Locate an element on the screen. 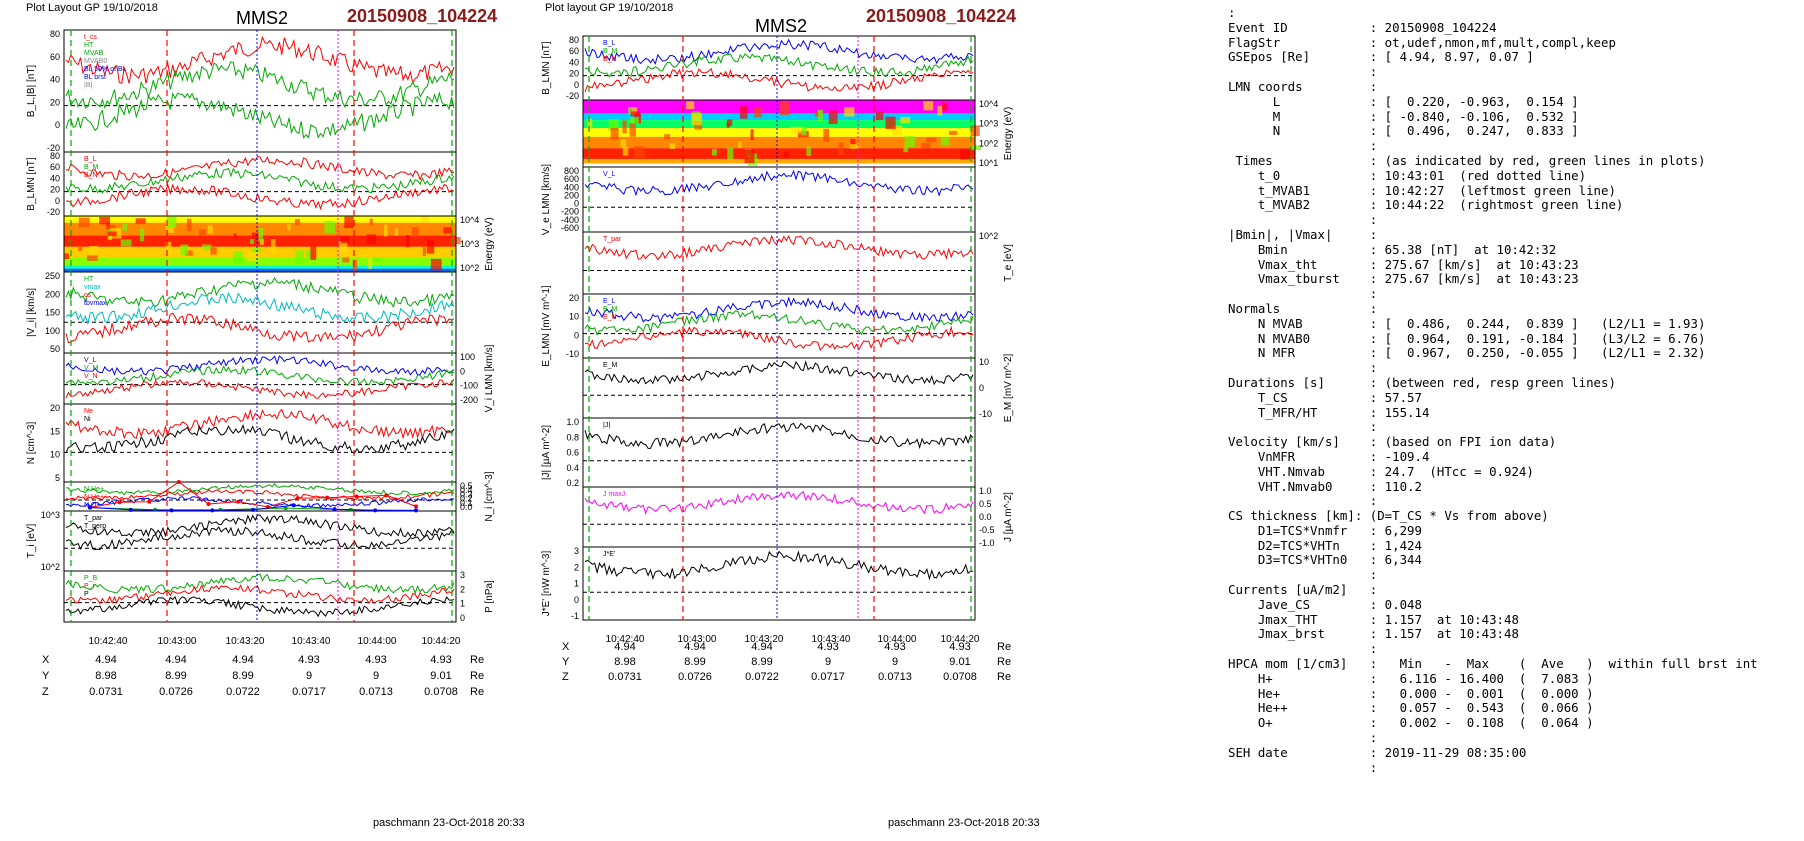 This screenshot has height=841, width=1804. position-value: 0.0731 is located at coordinates (106, 692).